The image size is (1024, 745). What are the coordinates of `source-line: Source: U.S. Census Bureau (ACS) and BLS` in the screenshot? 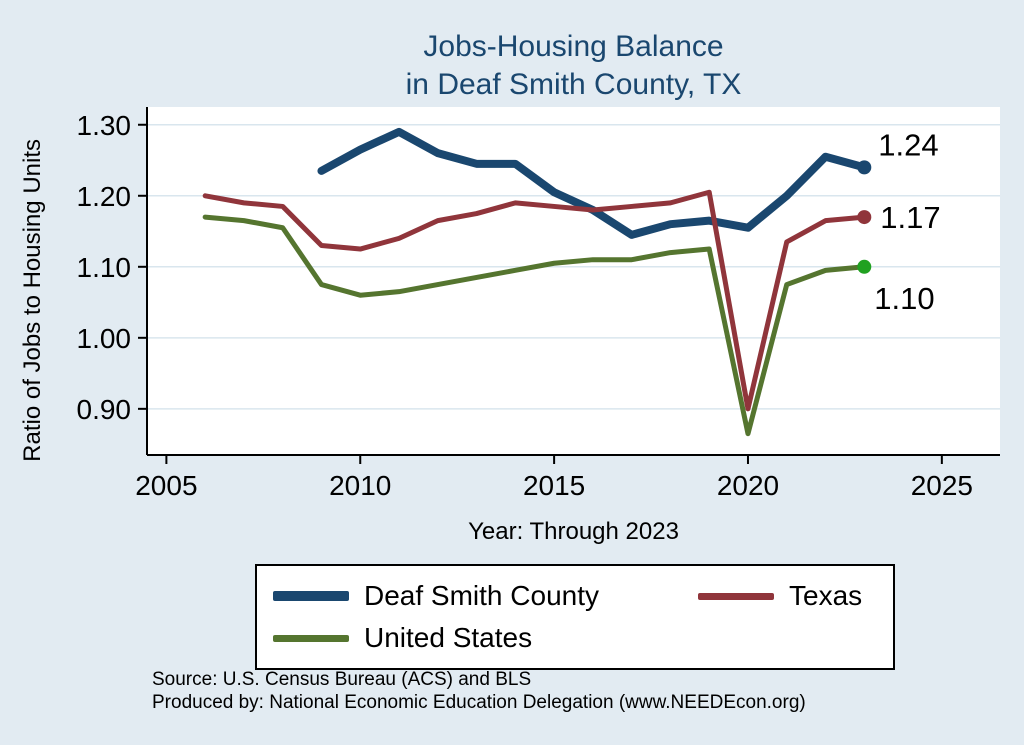 It's located at (342, 679).